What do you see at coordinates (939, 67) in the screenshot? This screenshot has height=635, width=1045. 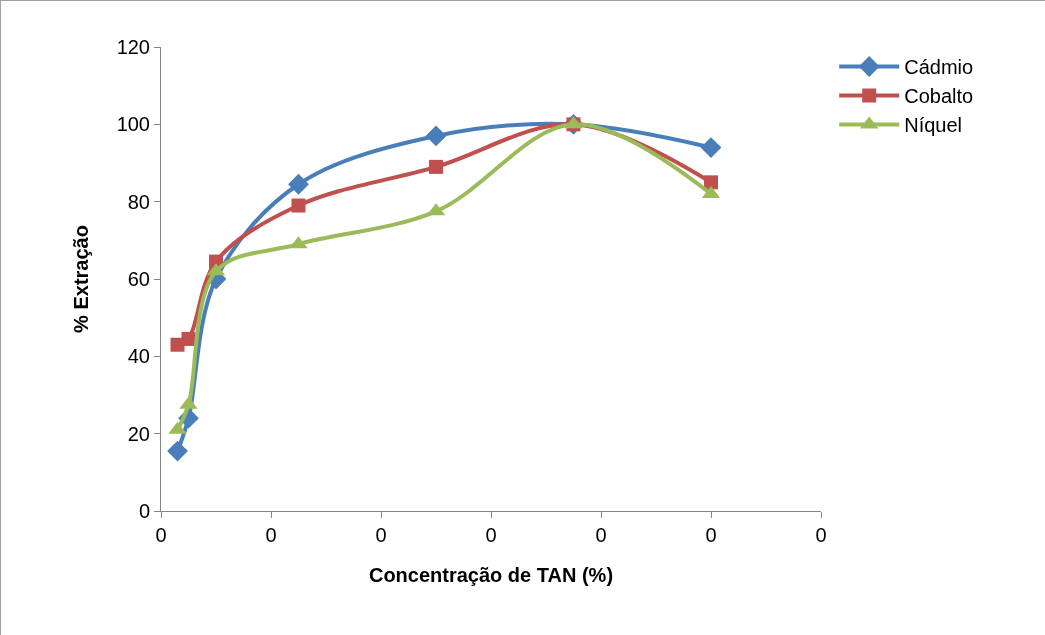 I see `legend-label: Cádmio` at bounding box center [939, 67].